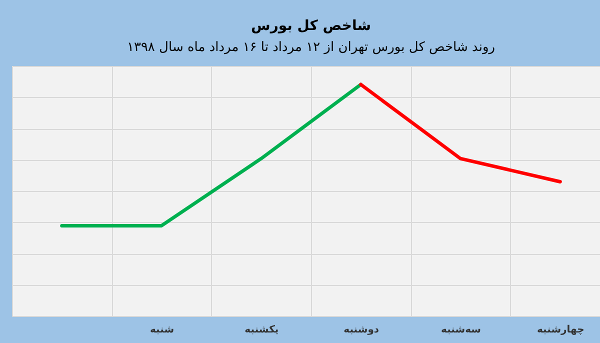 The height and width of the screenshot is (343, 600). What do you see at coordinates (362, 330) in the screenshot?
I see `x-tick-label: دوشنبه` at bounding box center [362, 330].